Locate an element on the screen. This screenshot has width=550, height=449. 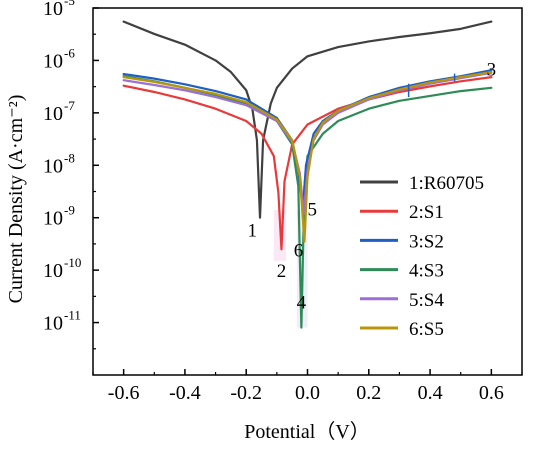
x-tick-label: -0.6 is located at coordinates (124, 393).